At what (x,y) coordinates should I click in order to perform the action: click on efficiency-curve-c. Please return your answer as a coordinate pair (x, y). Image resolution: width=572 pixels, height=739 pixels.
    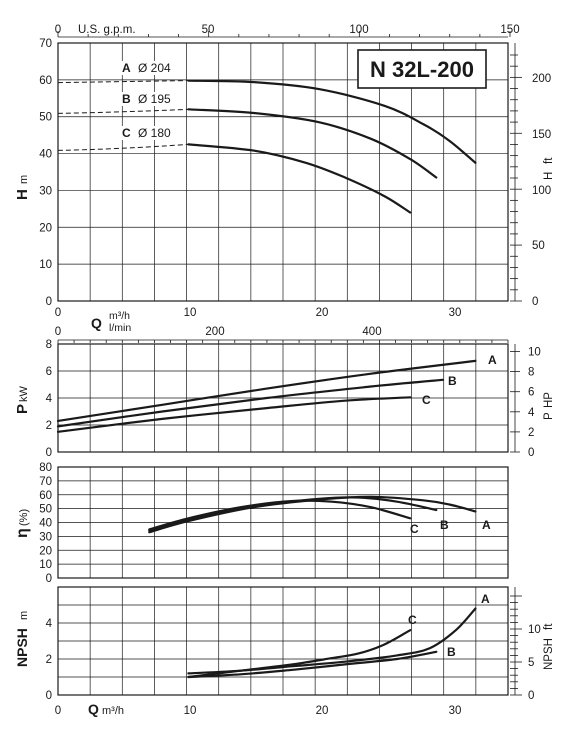
    Looking at the image, I should click on (280, 515).